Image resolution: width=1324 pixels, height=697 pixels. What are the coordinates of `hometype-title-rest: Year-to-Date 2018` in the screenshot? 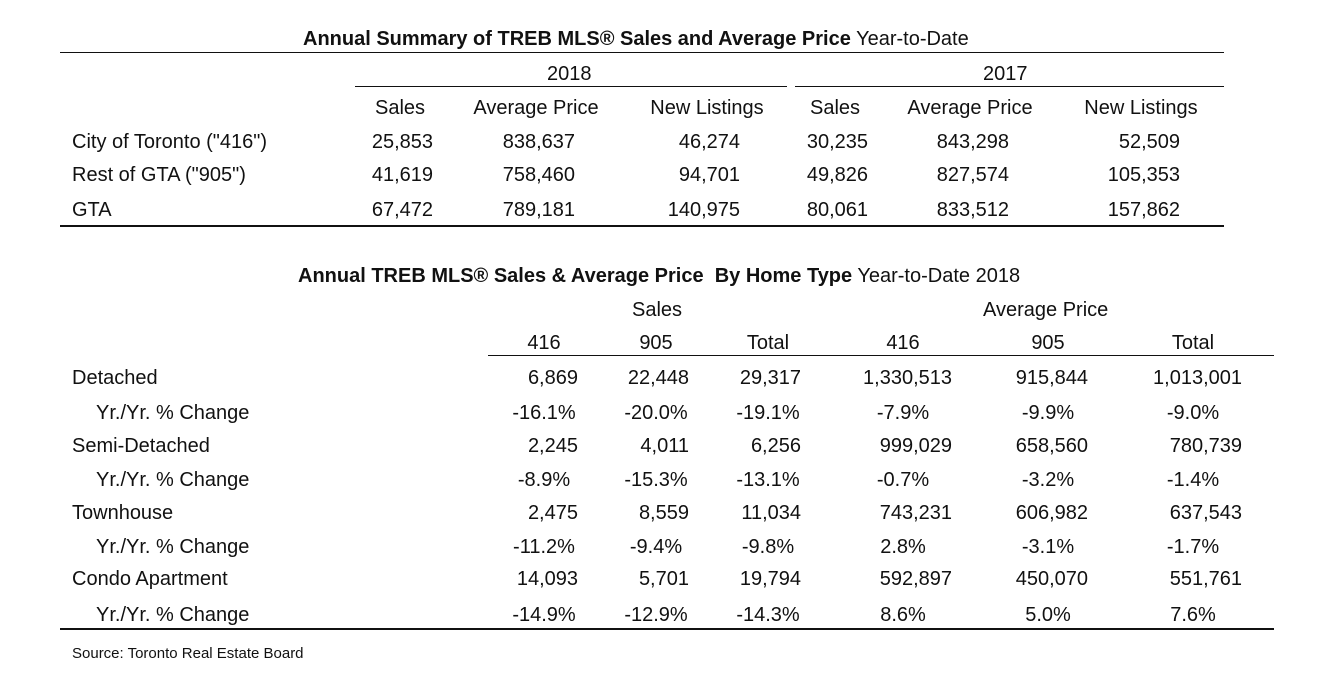 It's located at (939, 276).